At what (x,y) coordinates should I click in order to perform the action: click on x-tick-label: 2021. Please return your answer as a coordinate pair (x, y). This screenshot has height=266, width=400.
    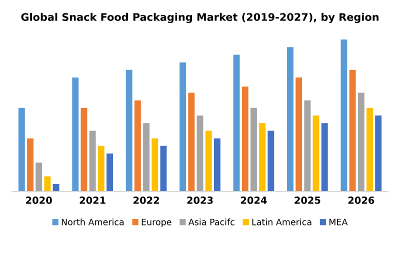
    Looking at the image, I should click on (93, 200).